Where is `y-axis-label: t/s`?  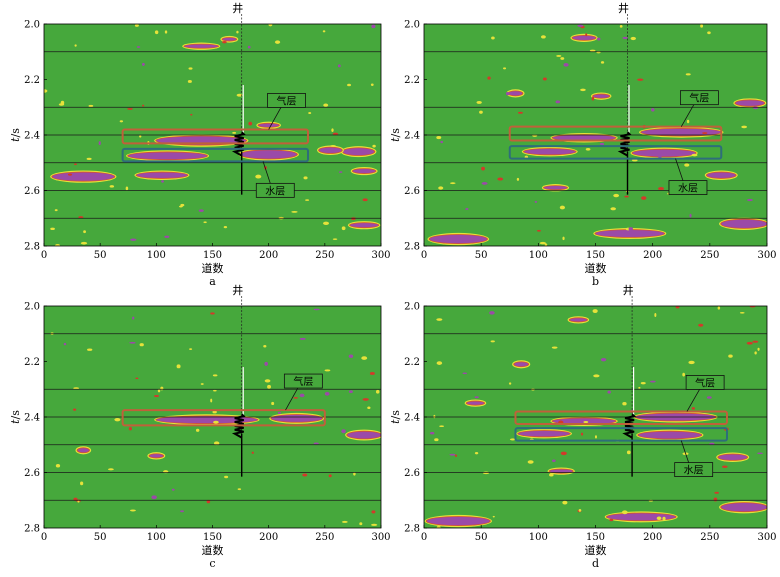
y-axis-label: t/s is located at coordinates (395, 135).